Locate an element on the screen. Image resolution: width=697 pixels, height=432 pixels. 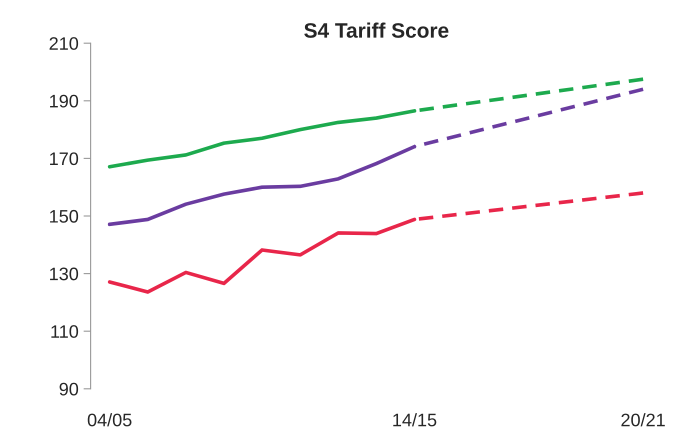
y-tick-label: 170 is located at coordinates (64, 159).